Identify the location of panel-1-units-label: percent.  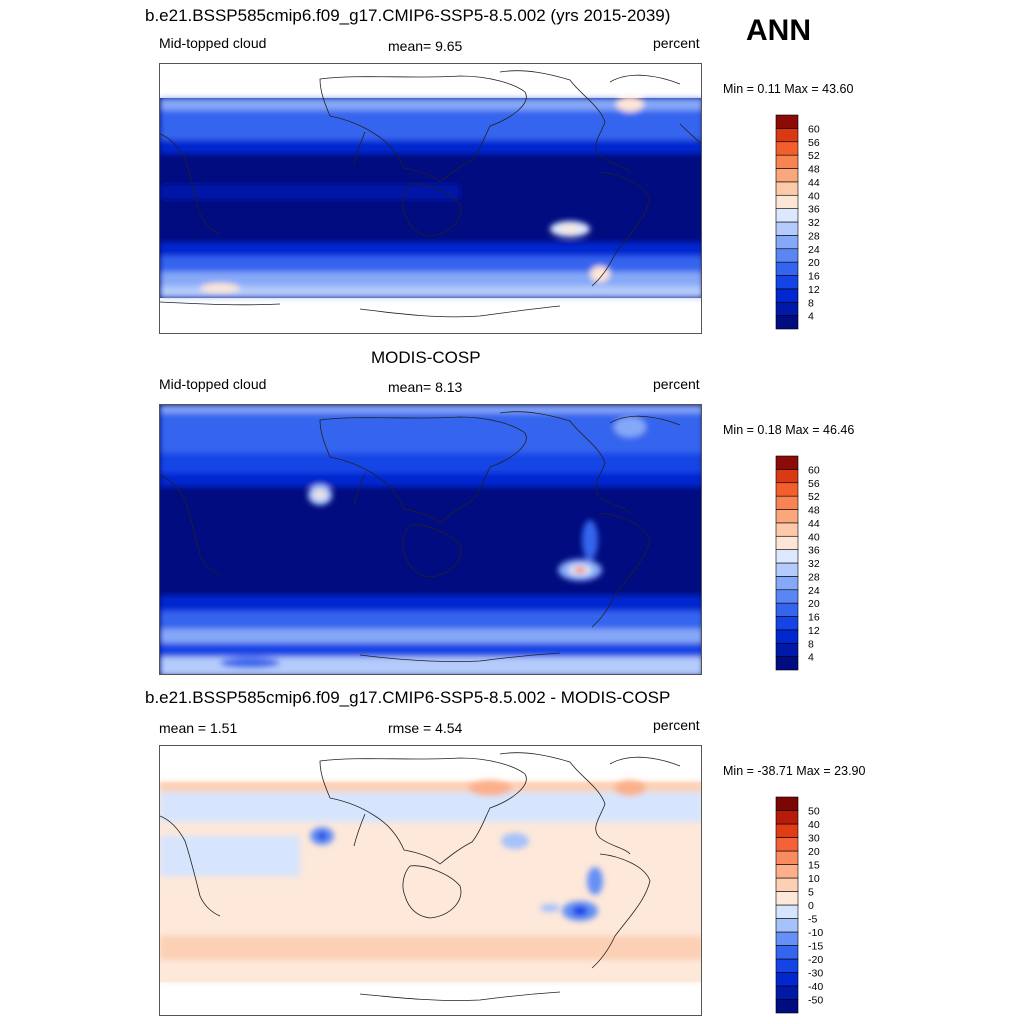
(676, 43).